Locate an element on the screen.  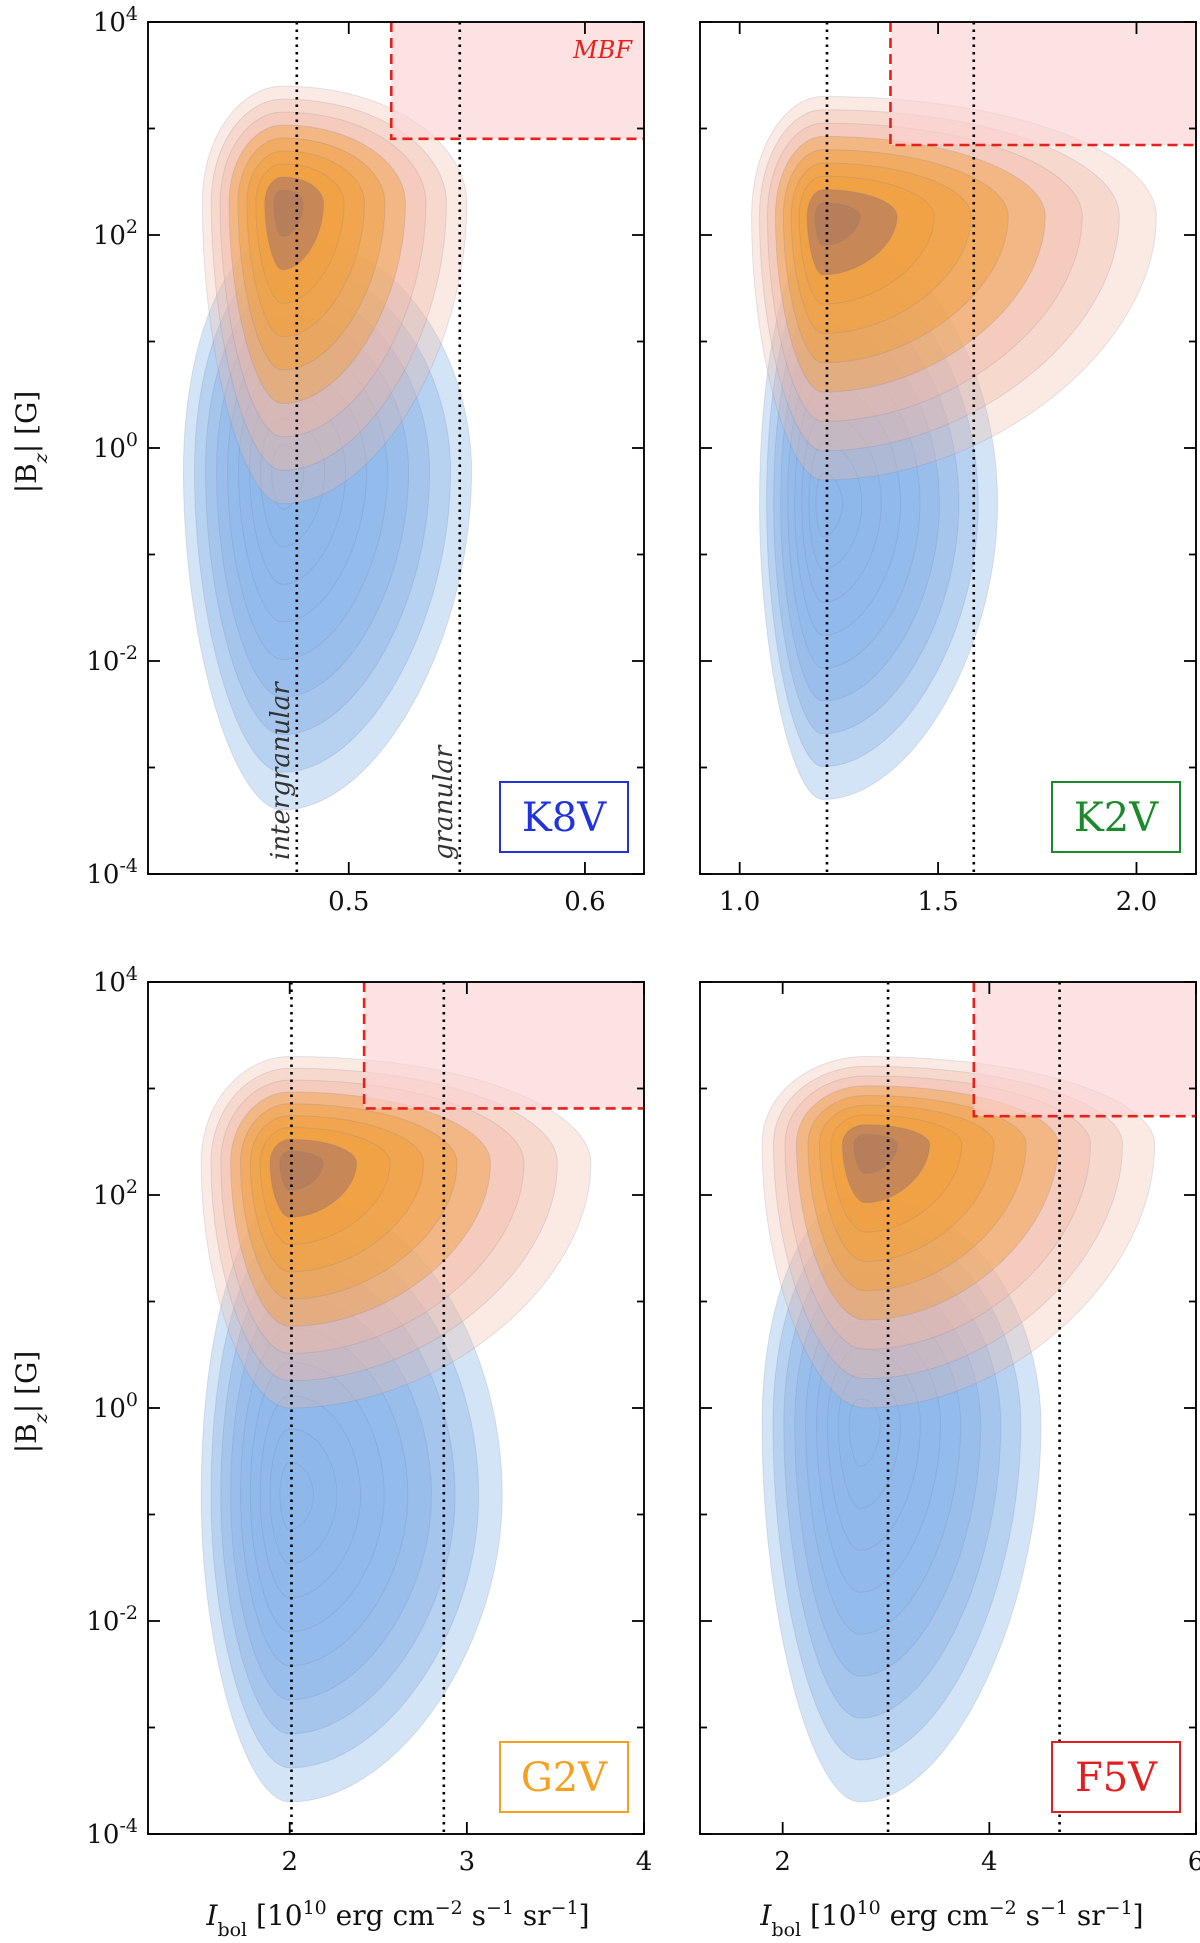
star-label: G2V is located at coordinates (564, 1778).